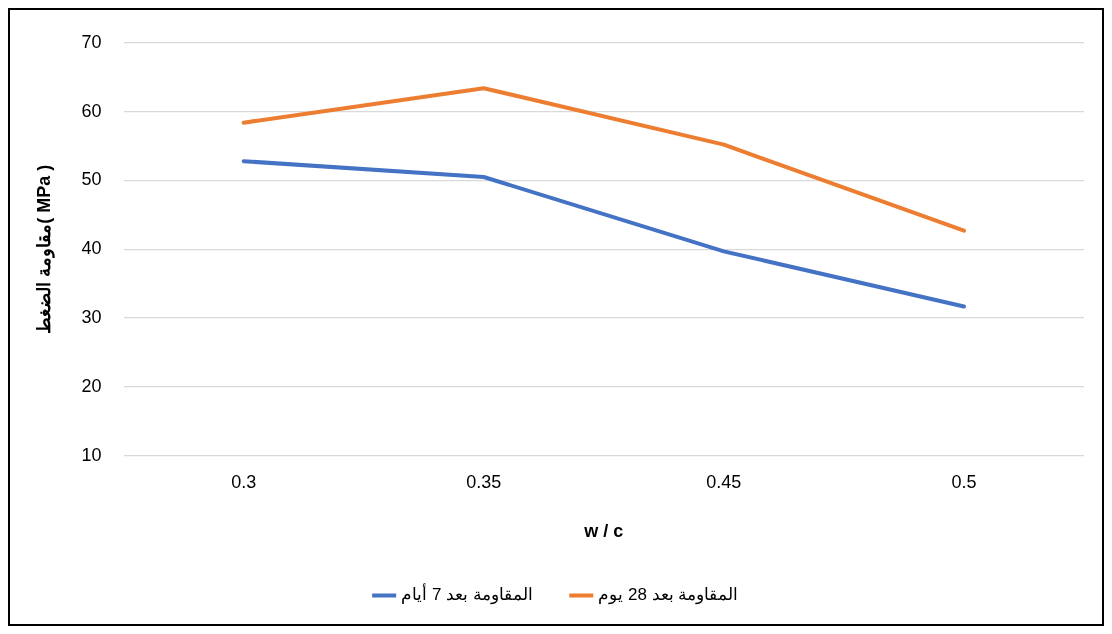 Image resolution: width=1112 pixels, height=634 pixels. What do you see at coordinates (484, 481) in the screenshot?
I see `x-tick-label: 0.35` at bounding box center [484, 481].